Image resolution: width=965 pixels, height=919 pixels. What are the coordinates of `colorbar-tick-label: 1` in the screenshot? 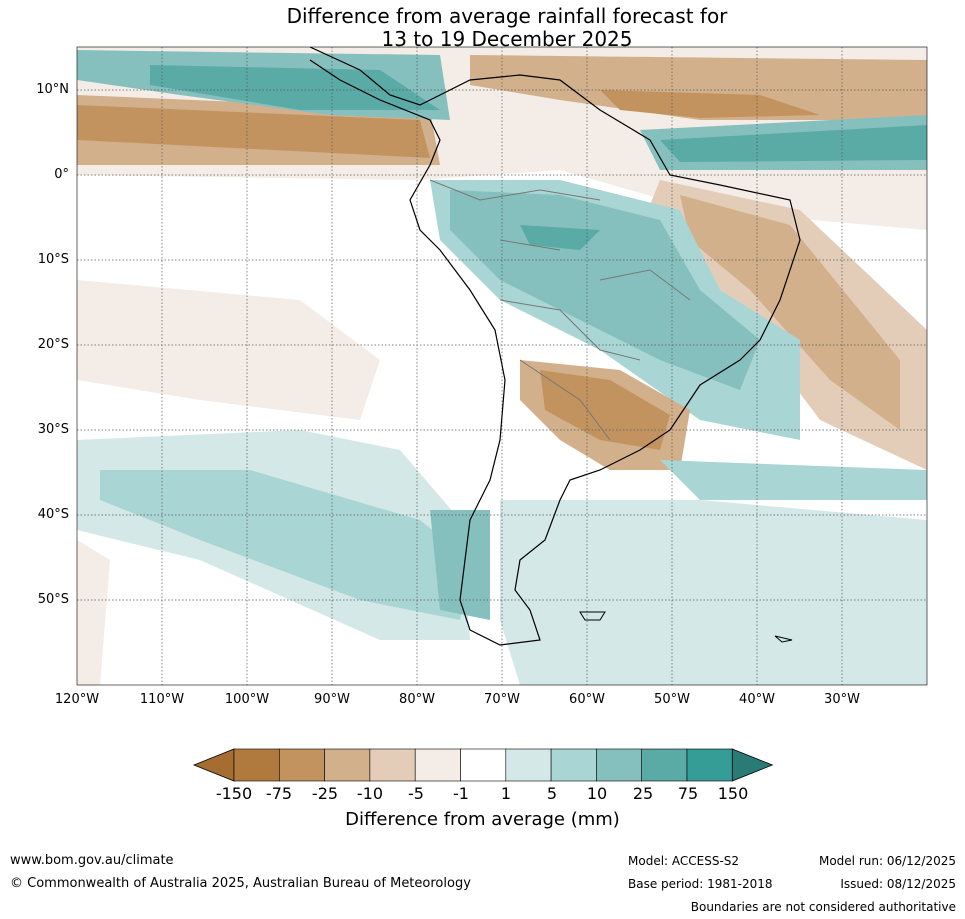 It's located at (506, 793).